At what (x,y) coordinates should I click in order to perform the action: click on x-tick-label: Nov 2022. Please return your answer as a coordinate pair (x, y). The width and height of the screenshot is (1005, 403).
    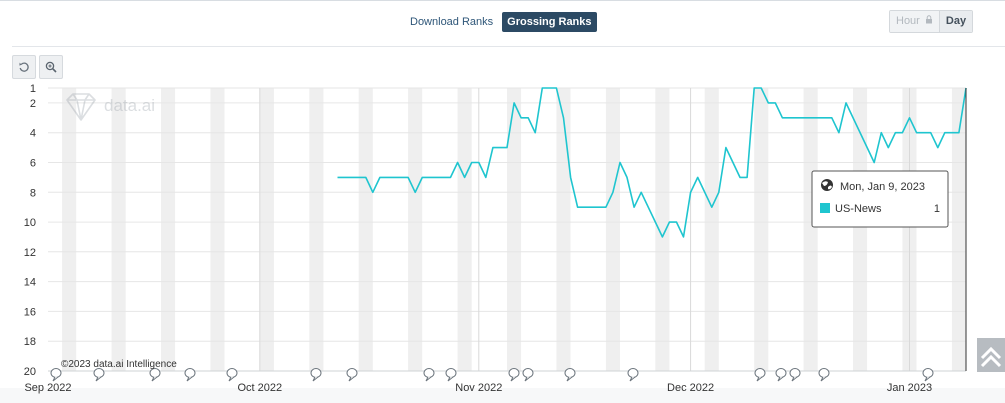
    Looking at the image, I should click on (478, 388).